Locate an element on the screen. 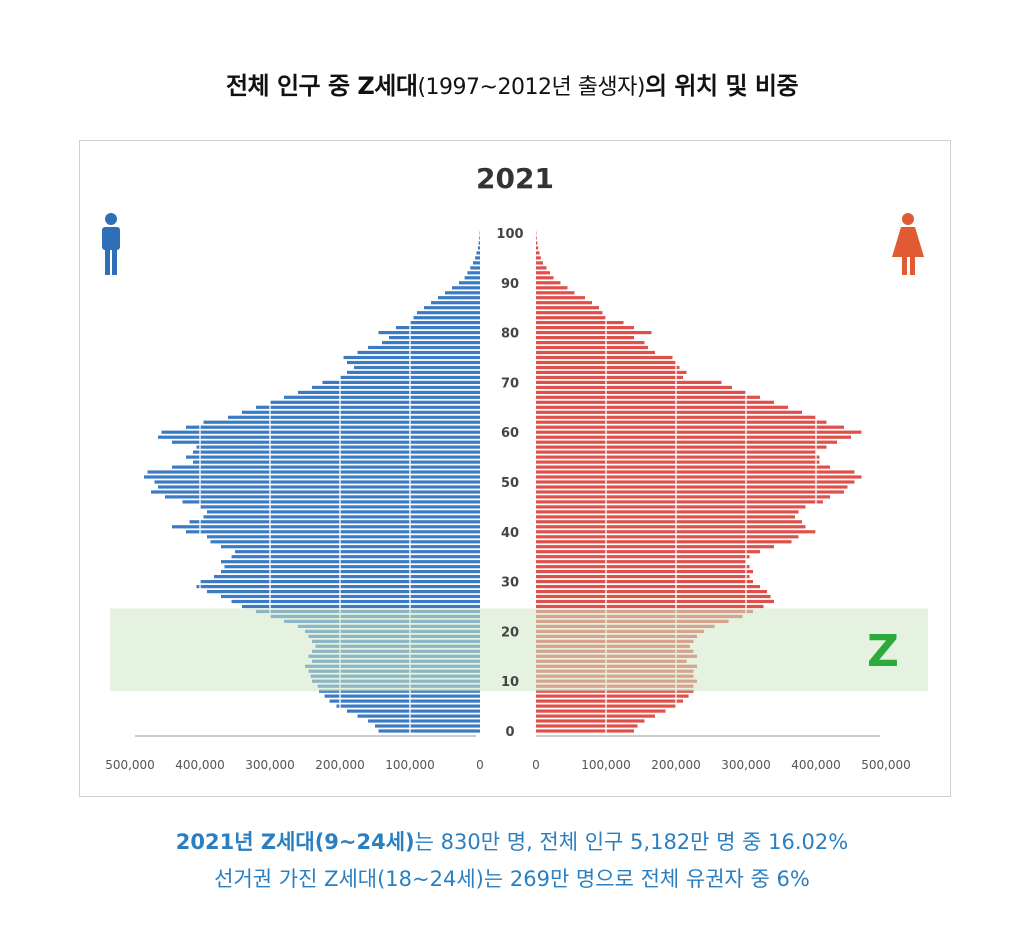  age-tick-90: 90 is located at coordinates (510, 284).